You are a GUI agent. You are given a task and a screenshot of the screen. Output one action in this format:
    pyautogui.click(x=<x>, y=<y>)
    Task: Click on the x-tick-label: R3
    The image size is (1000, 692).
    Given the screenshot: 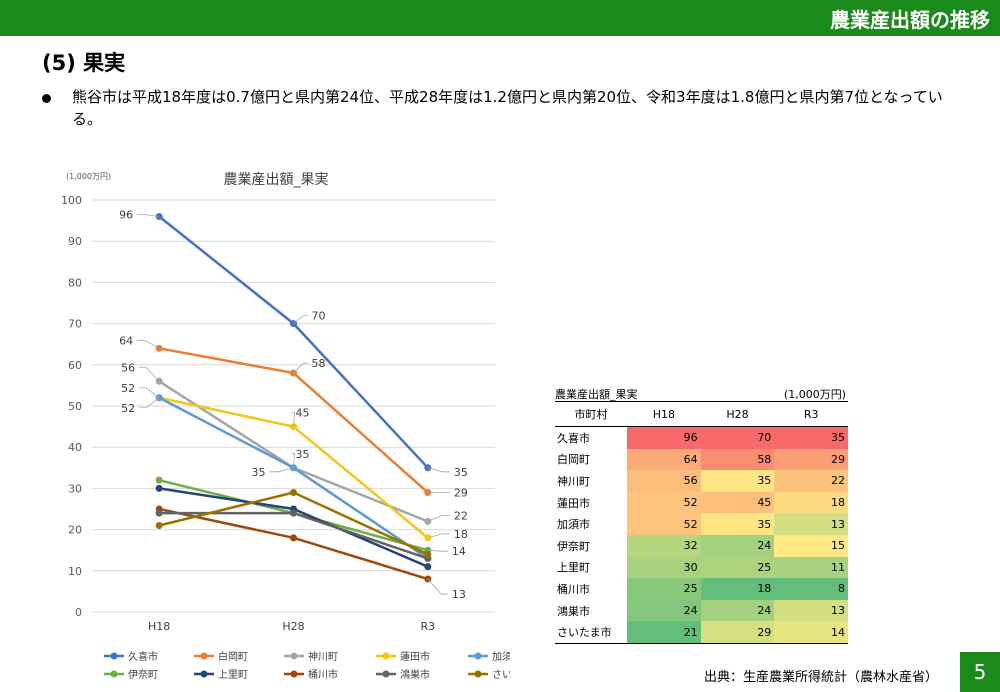 What is the action you would take?
    pyautogui.click(x=428, y=626)
    